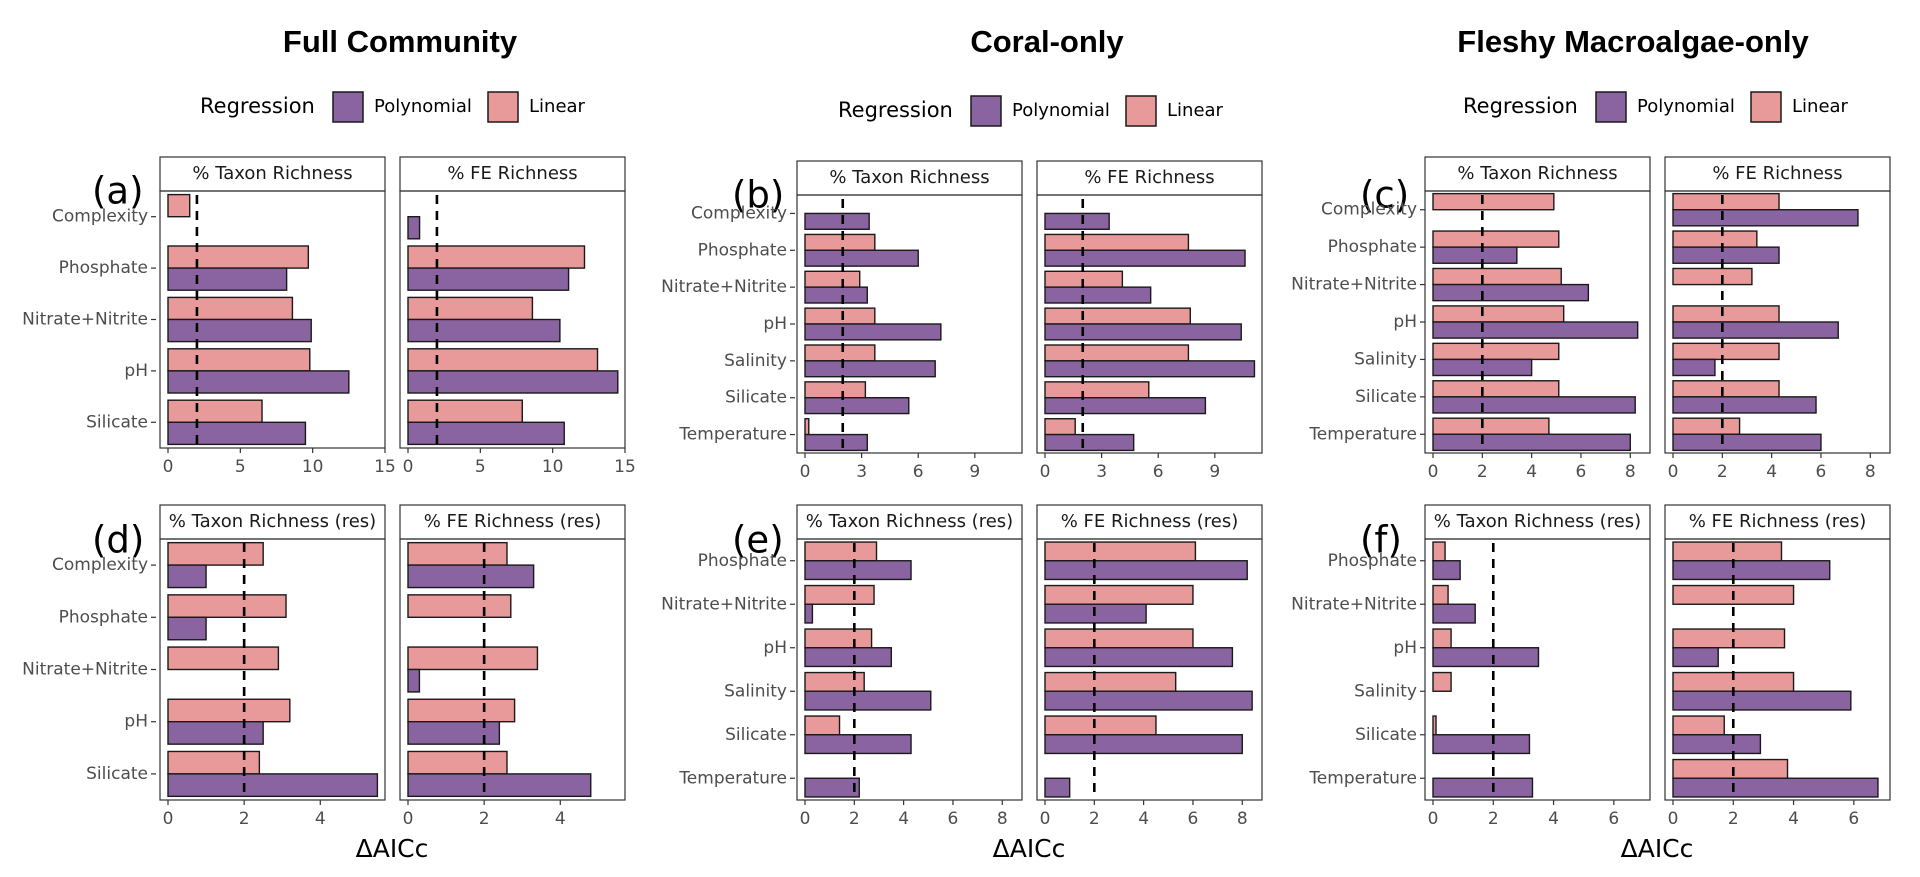  What do you see at coordinates (1630, 472) in the screenshot?
I see `x-tick-label: 8` at bounding box center [1630, 472].